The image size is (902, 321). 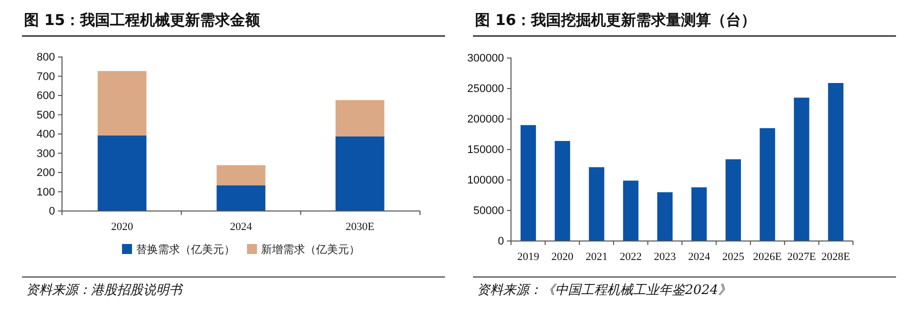 I want to click on y-tick-label: 800, so click(x=45, y=58).